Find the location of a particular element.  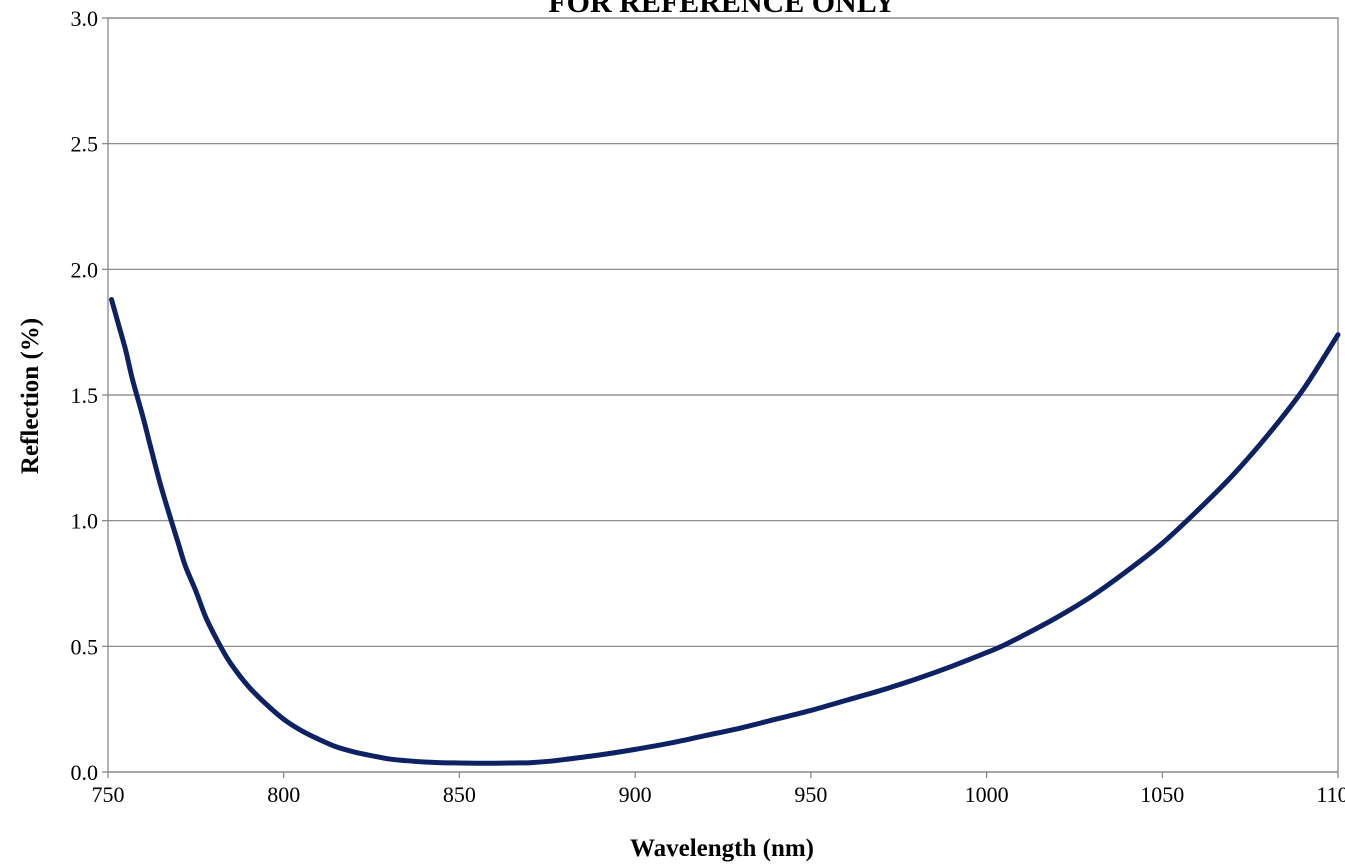

y-tick-label: 2.5 is located at coordinates (85, 144).